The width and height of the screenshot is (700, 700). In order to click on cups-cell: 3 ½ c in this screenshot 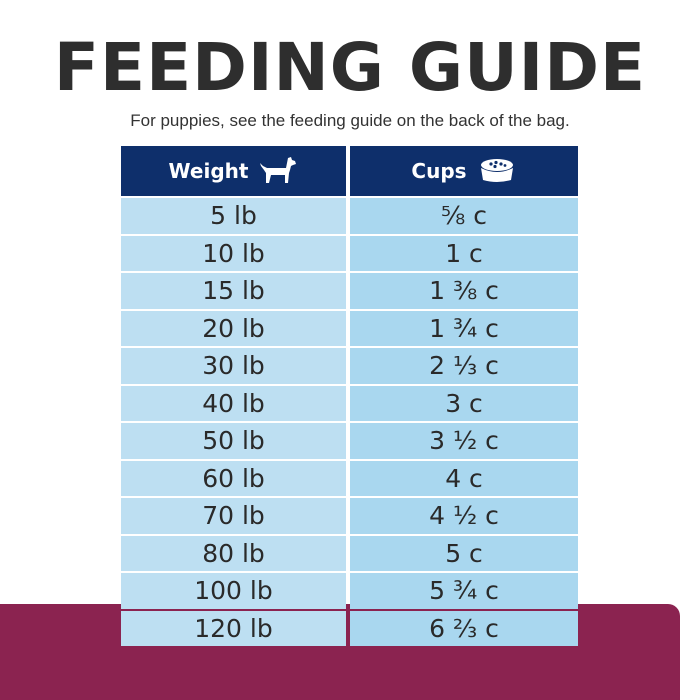, I will do `click(464, 441)`.